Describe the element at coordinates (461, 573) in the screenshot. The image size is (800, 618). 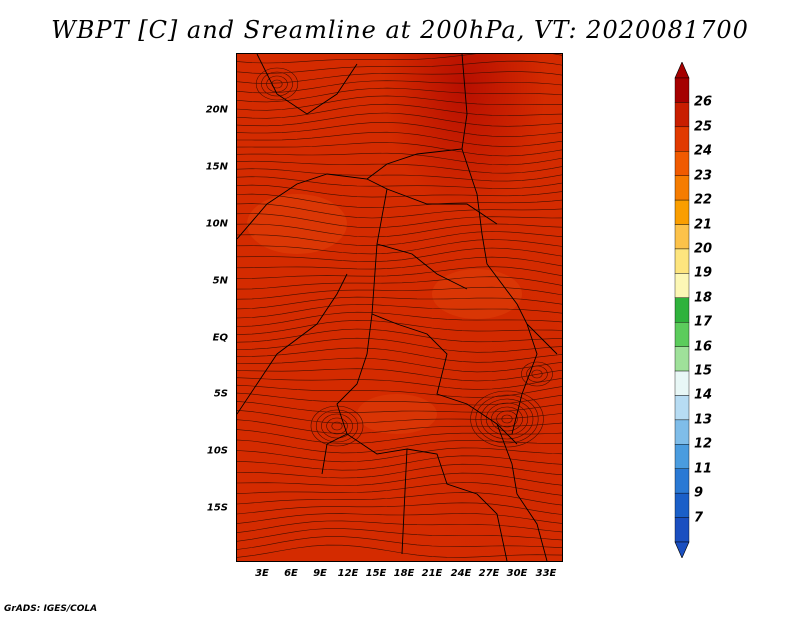
I see `lon-label-24e: 24E` at that location.